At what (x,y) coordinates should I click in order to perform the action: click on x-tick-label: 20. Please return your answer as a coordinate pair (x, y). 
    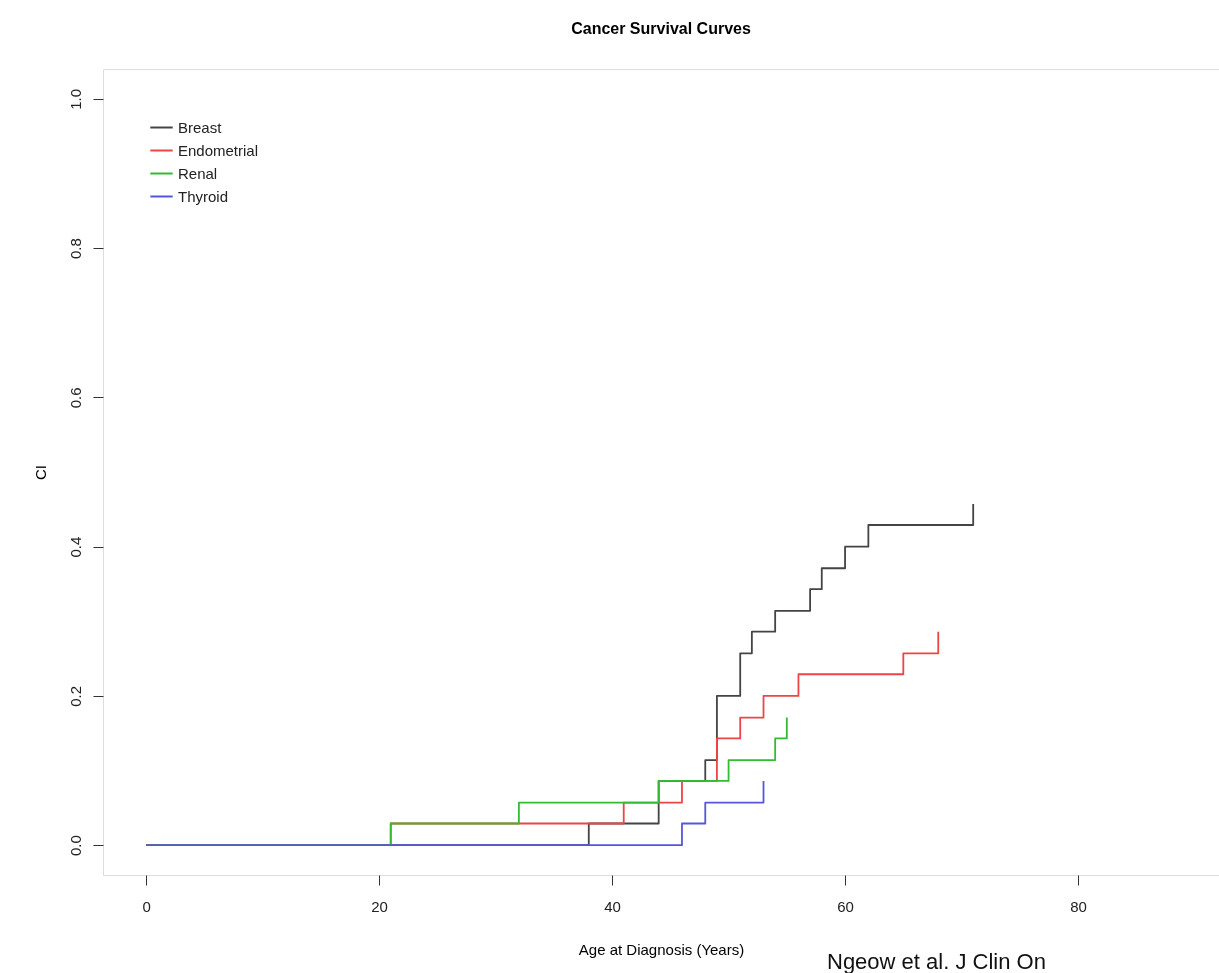
    Looking at the image, I should click on (379, 906).